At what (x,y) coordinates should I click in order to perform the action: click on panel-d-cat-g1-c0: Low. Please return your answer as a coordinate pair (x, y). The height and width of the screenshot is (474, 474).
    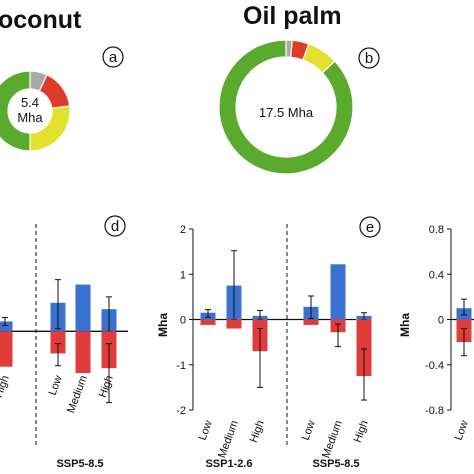
    Looking at the image, I should click on (56, 385).